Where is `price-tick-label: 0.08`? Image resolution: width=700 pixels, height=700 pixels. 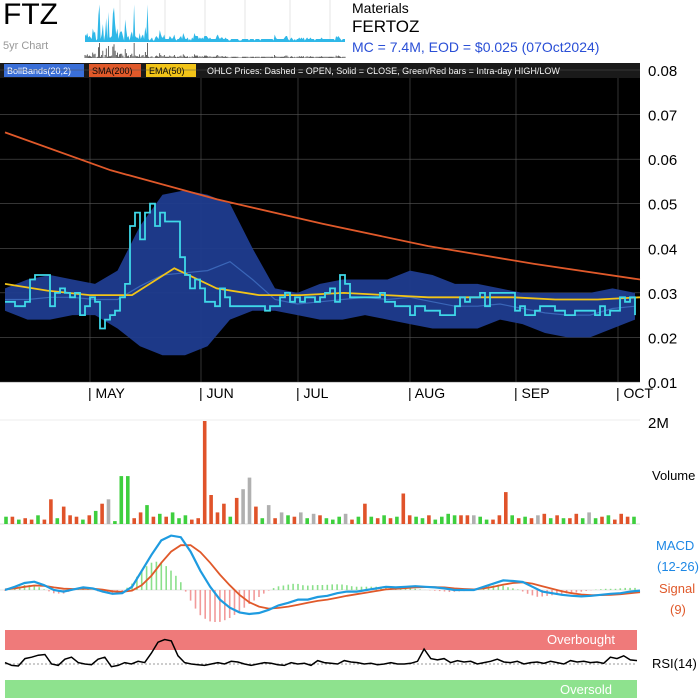
price-tick-label: 0.08 is located at coordinates (662, 71).